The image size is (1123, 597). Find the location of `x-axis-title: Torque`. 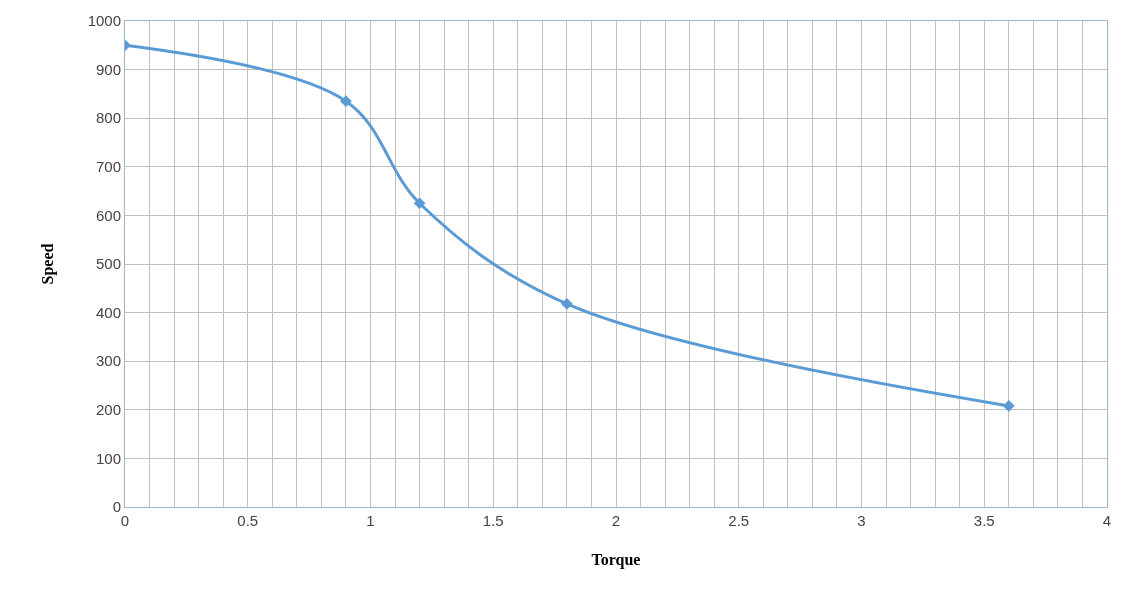

x-axis-title: Torque is located at coordinates (616, 559).